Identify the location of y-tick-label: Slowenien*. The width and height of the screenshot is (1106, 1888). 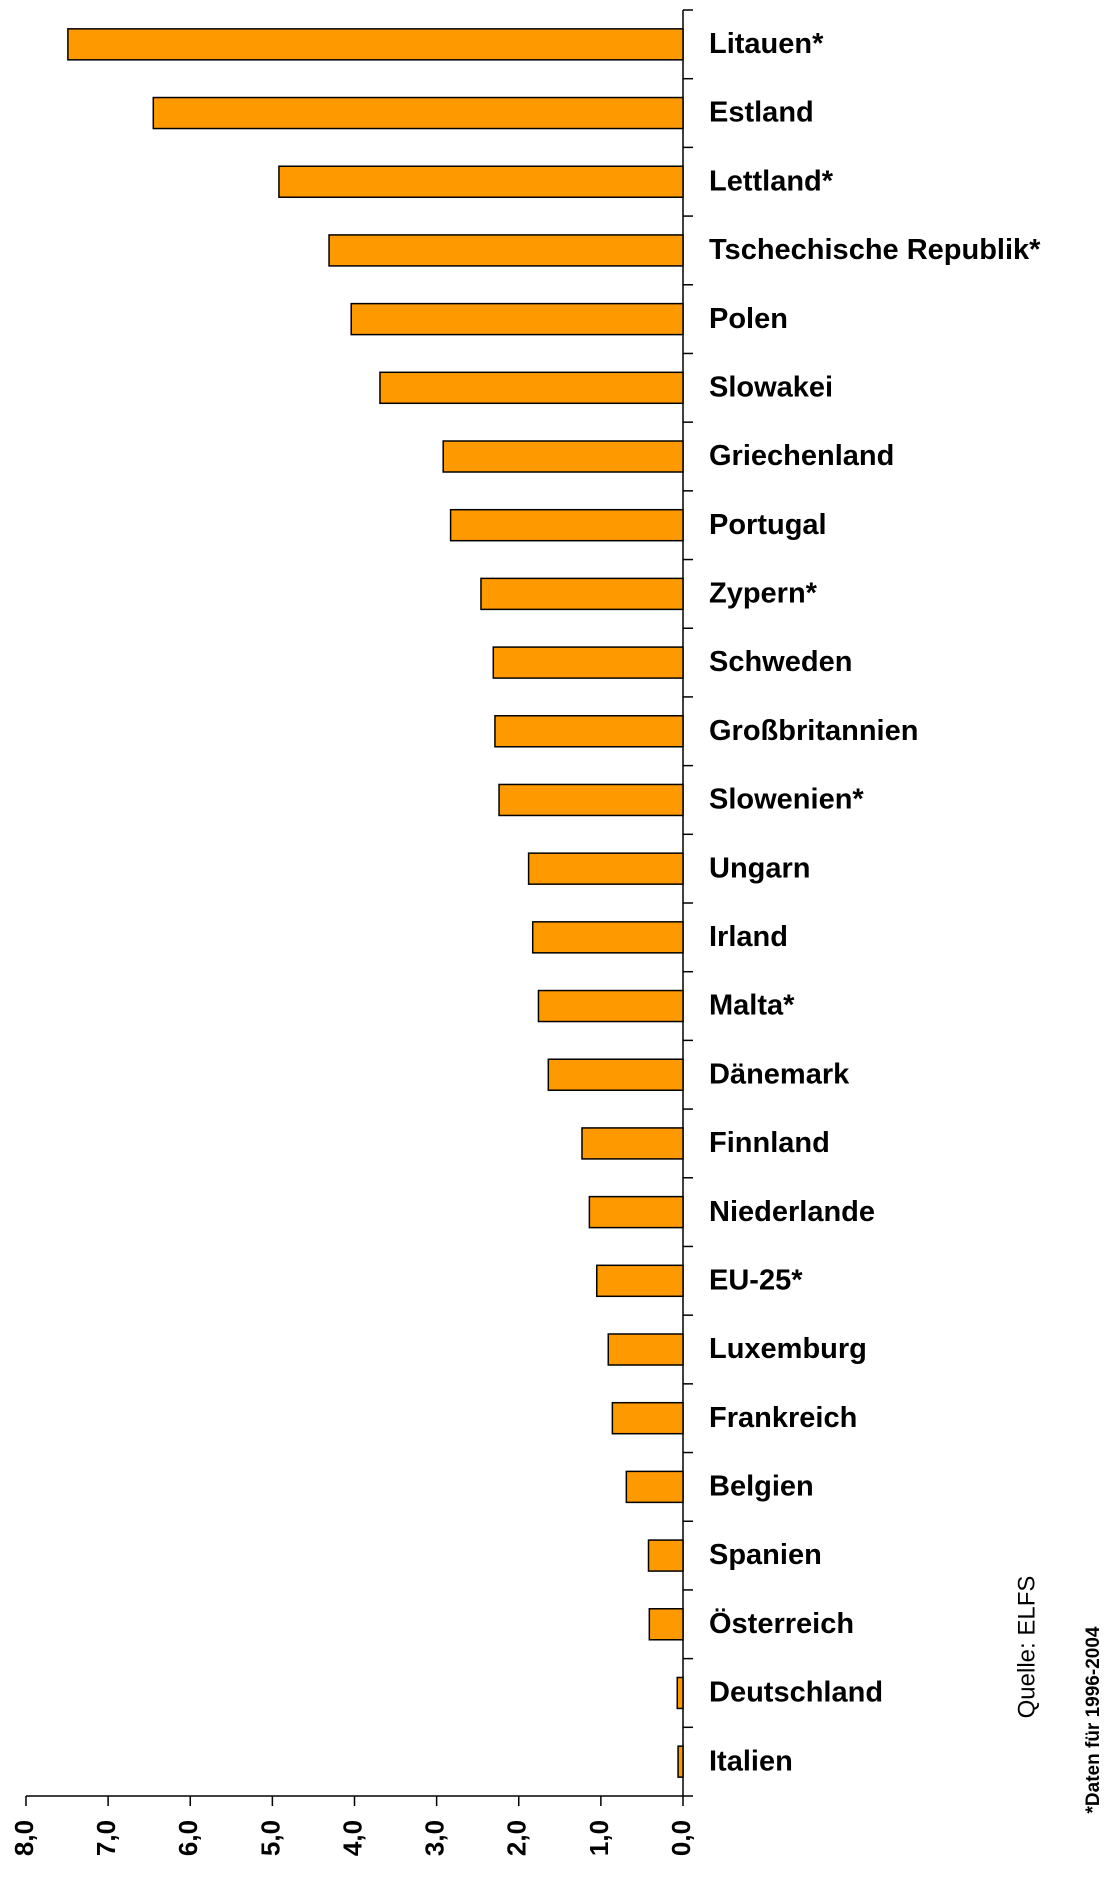
(786, 800).